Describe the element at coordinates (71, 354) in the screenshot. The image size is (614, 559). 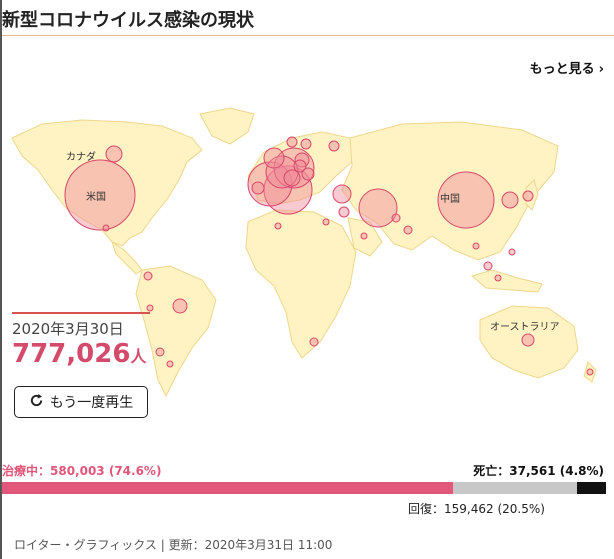
I see `total-count-number: 777,026` at that location.